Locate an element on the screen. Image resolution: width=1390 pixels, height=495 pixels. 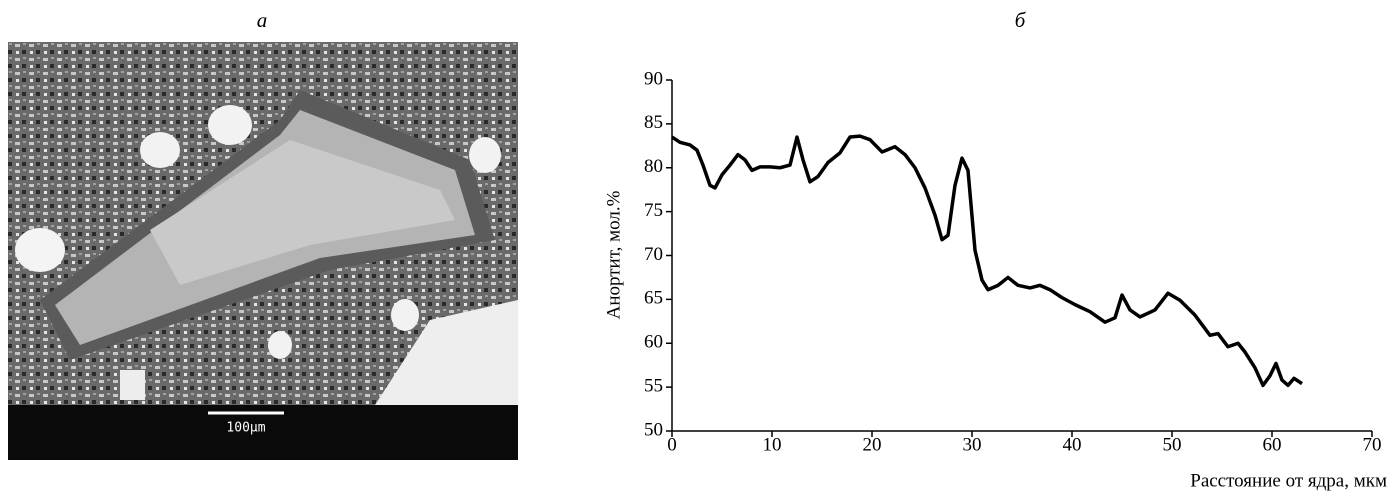
y-tick-label: 60 is located at coordinates (653, 342).